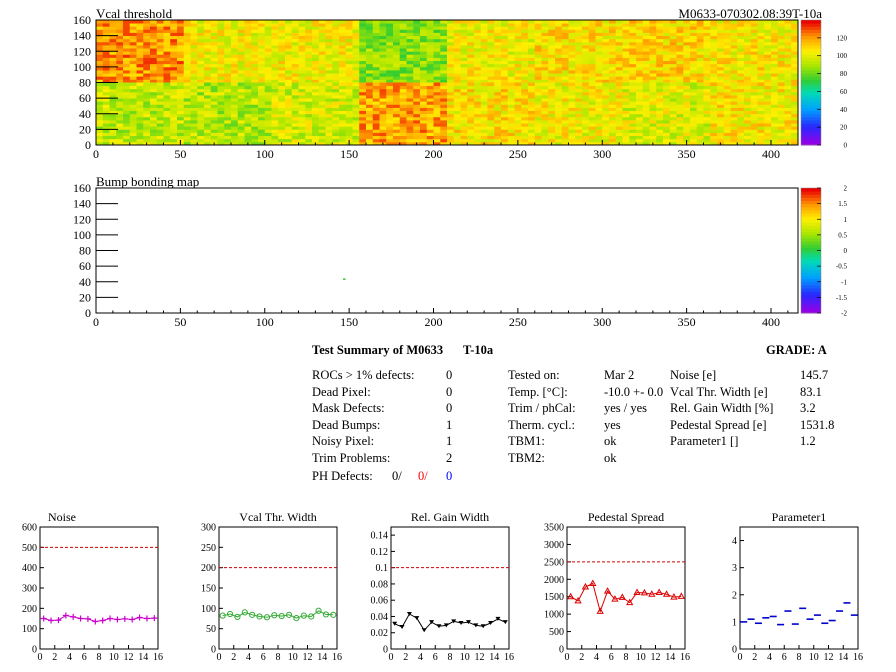  Describe the element at coordinates (62, 517) in the screenshot. I see `plot-title: Noise` at that location.